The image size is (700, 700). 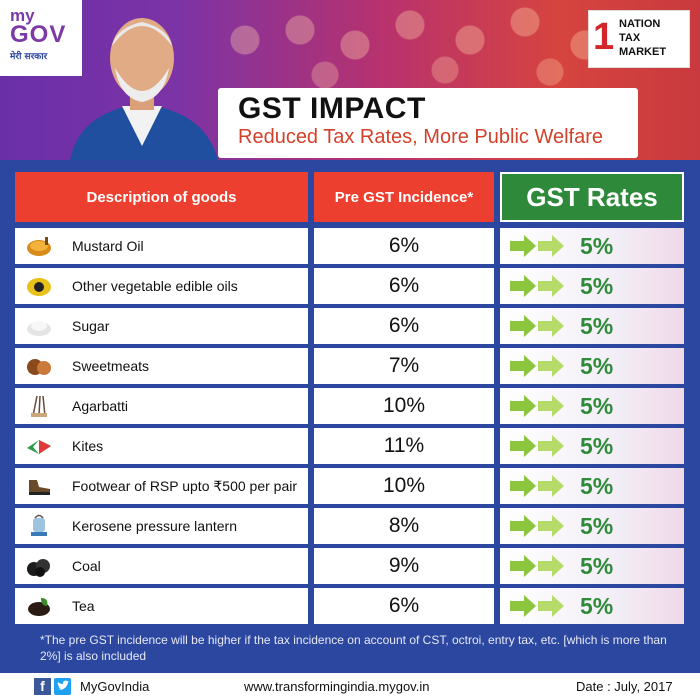 I want to click on description-cell: Sugar, so click(x=161, y=326).